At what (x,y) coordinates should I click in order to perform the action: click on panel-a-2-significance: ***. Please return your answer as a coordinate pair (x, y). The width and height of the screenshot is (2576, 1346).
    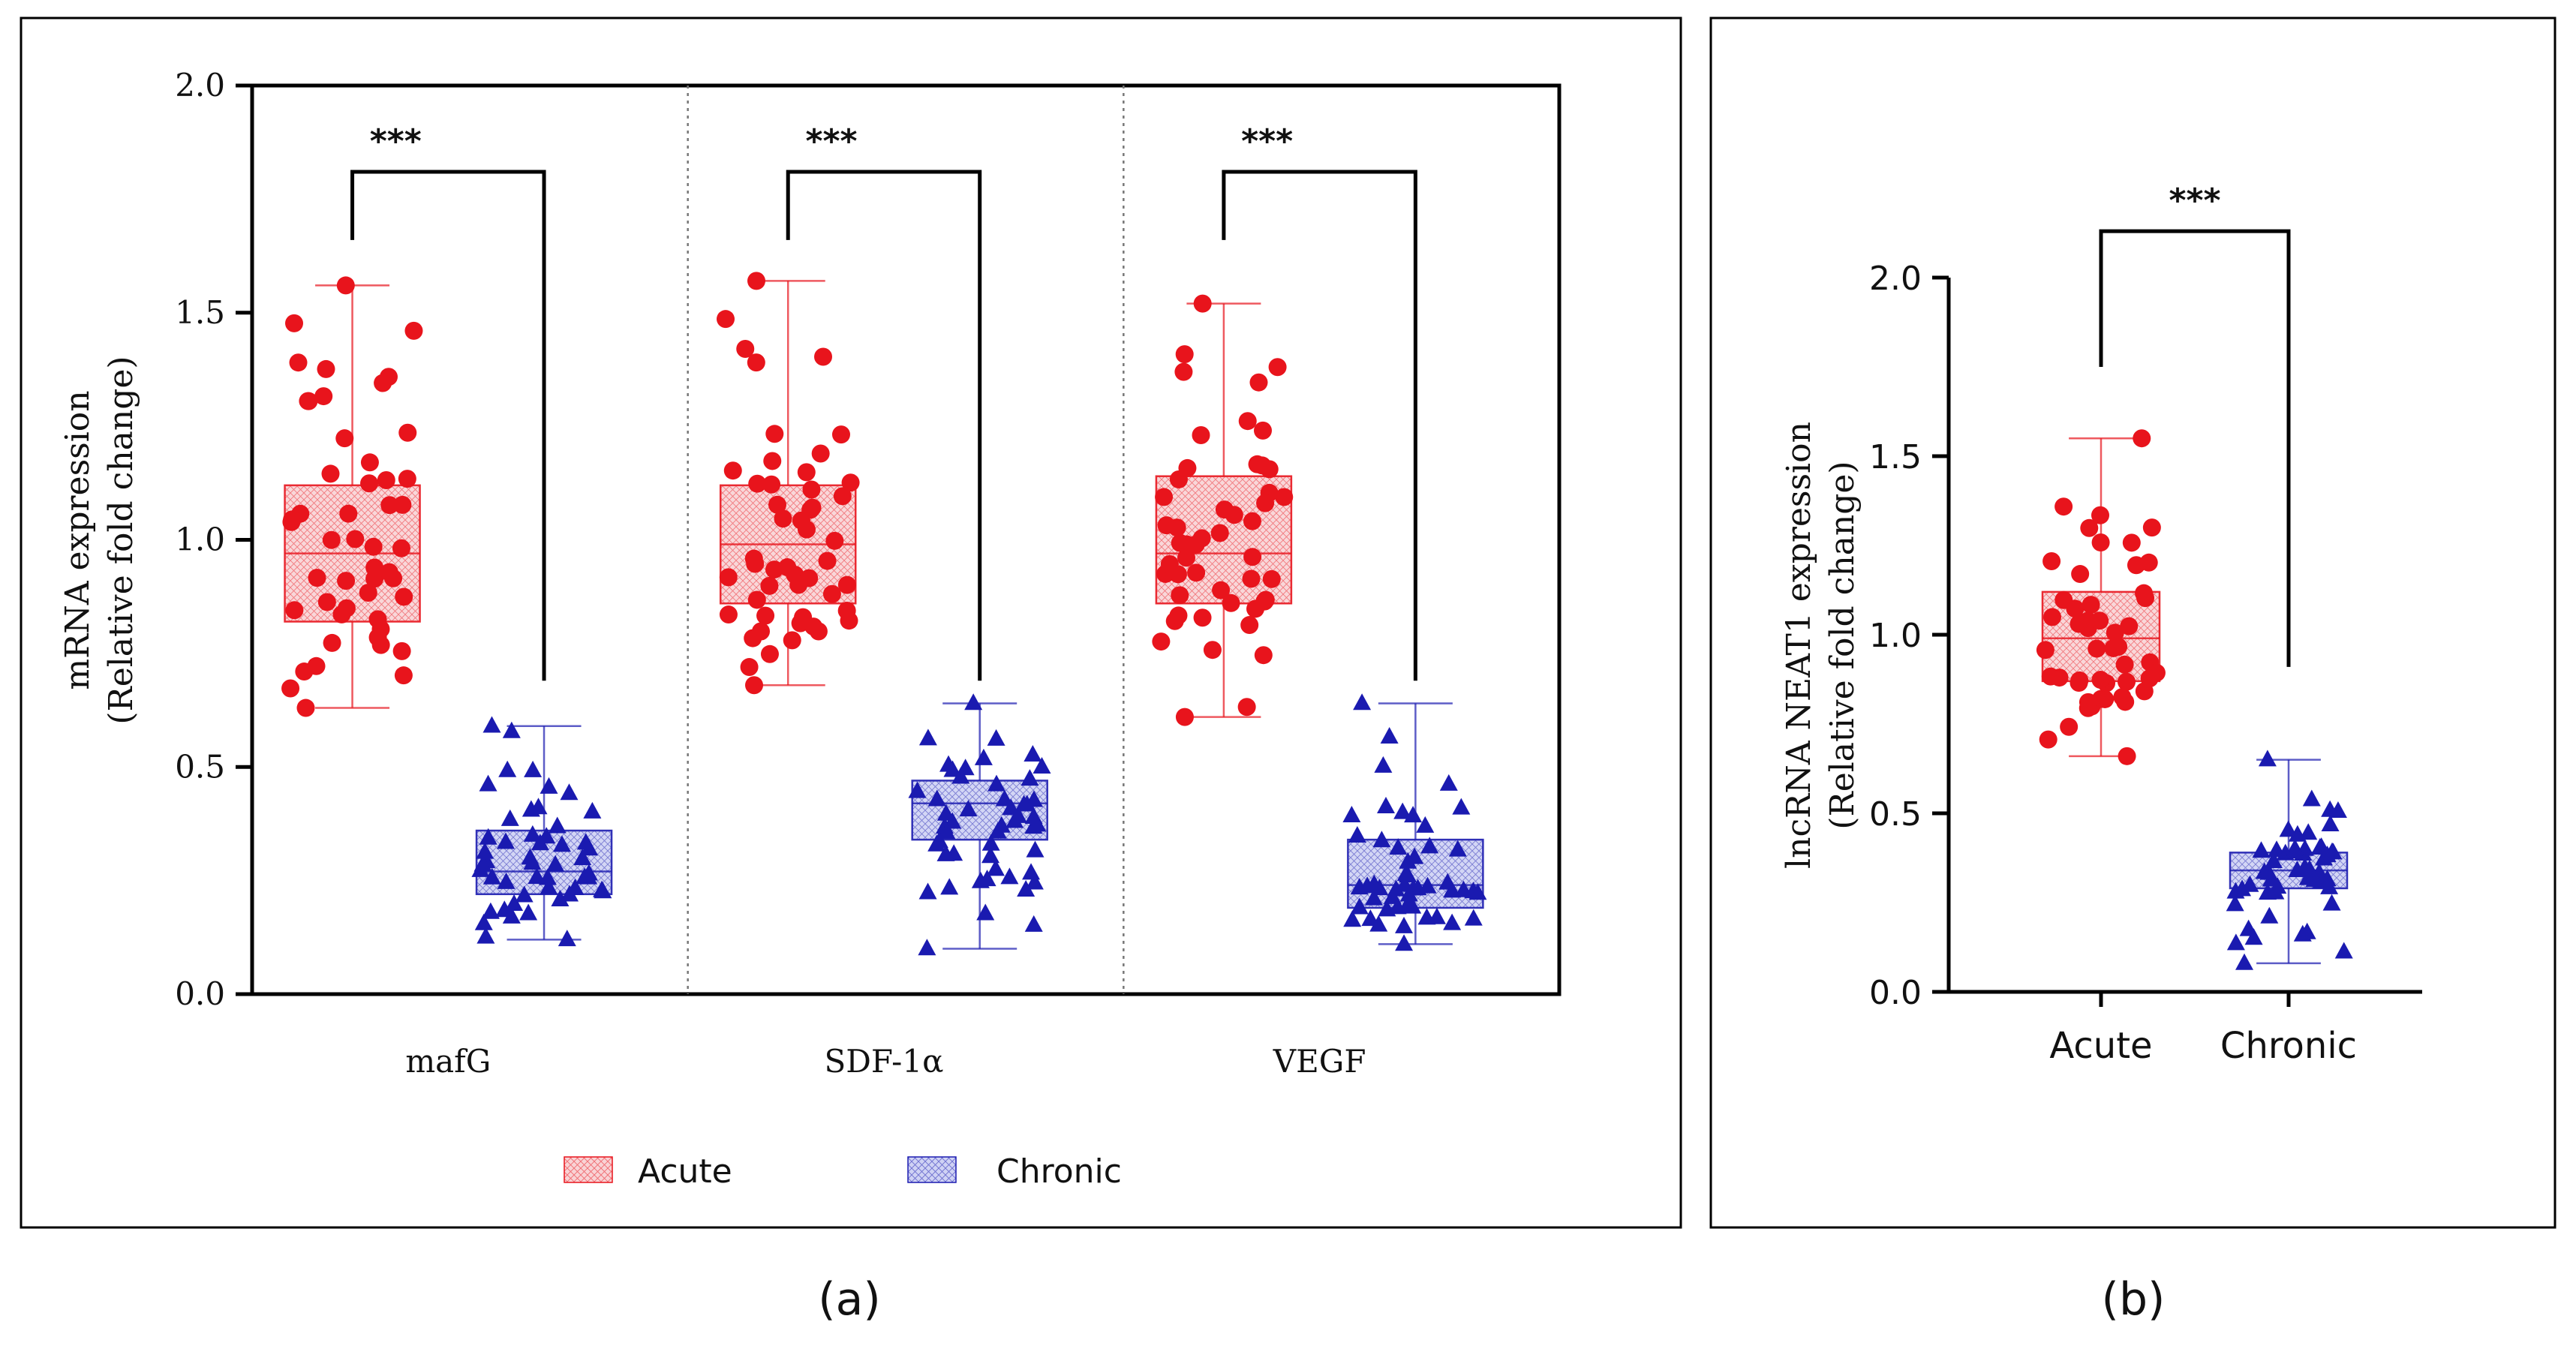
    Looking at the image, I should click on (1267, 141).